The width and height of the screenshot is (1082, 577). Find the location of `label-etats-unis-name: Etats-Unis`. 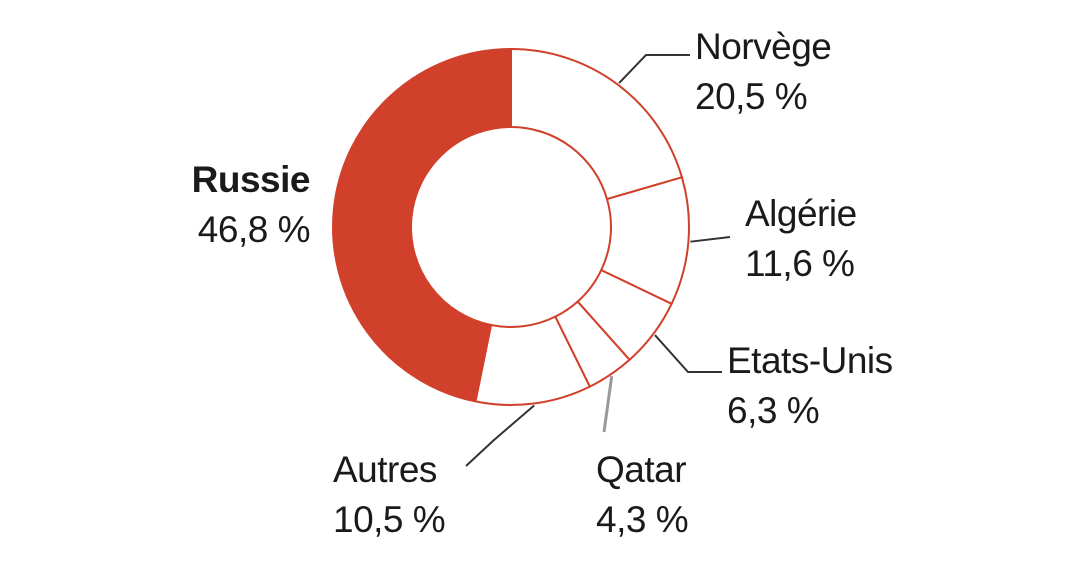

label-etats-unis-name: Etats-Unis is located at coordinates (810, 360).